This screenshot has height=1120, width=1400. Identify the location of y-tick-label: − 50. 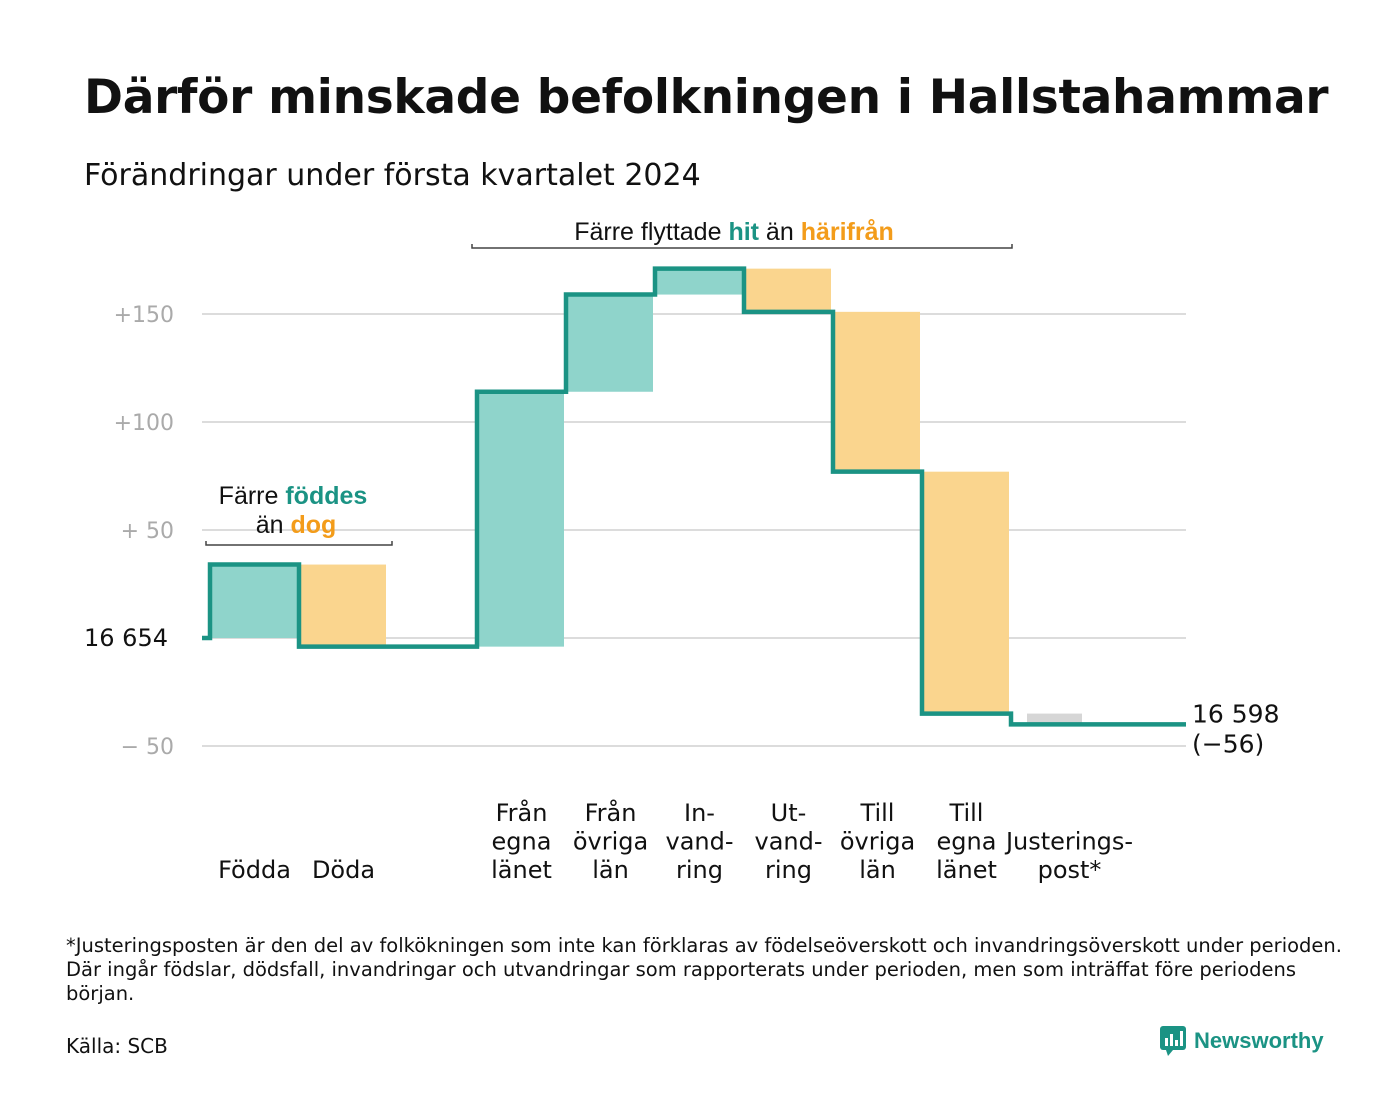
(147, 747).